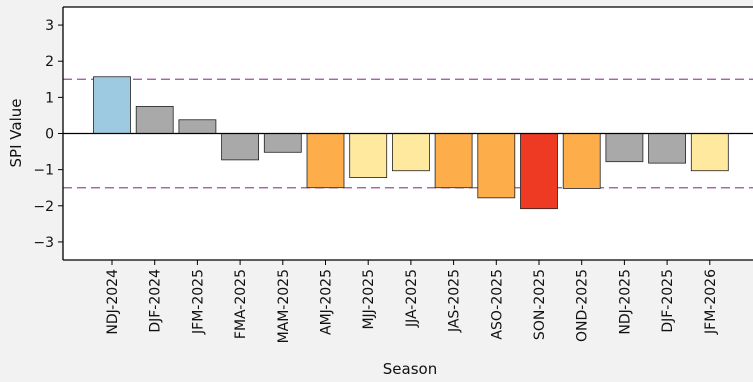 The width and height of the screenshot is (753, 382). I want to click on x-tick-label: OND-2025, so click(583, 305).